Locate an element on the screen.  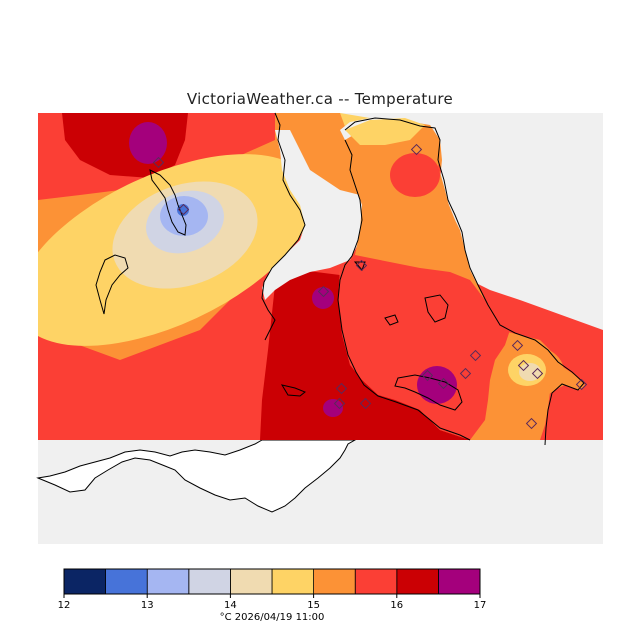
legend-tick-label: 14 is located at coordinates (230, 605).